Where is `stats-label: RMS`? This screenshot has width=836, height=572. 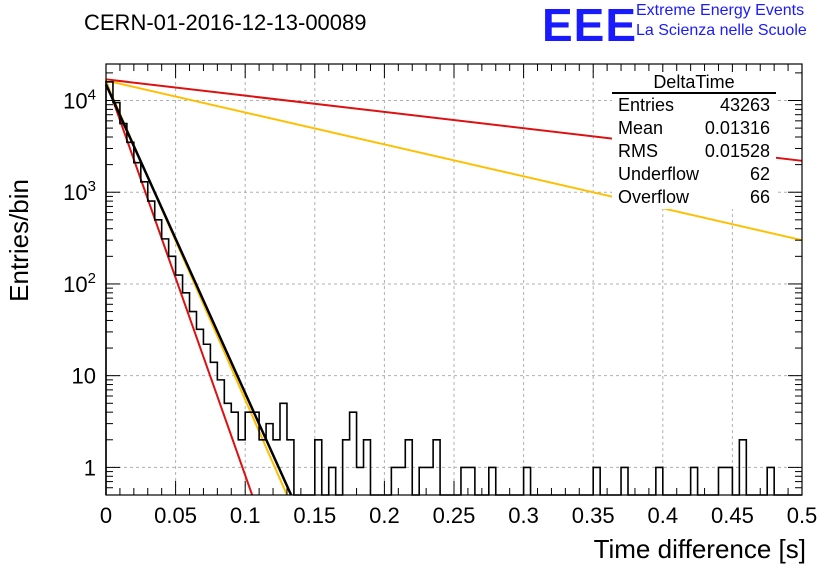
stats-label: RMS is located at coordinates (638, 151).